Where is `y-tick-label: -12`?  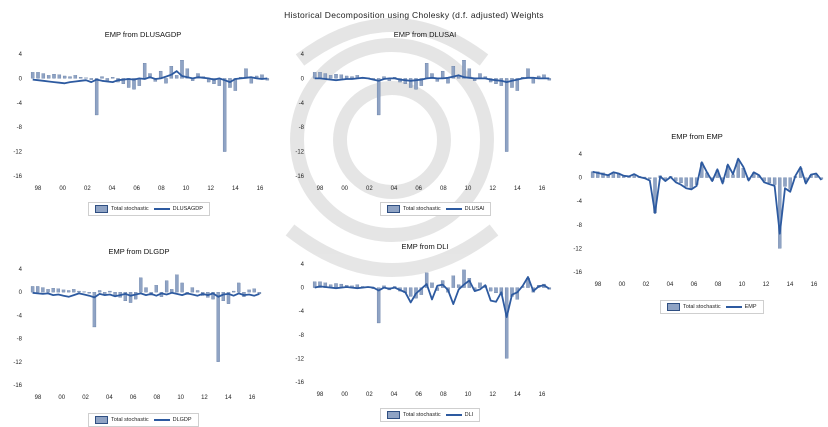 y-tick-label: -12 is located at coordinates (299, 359).